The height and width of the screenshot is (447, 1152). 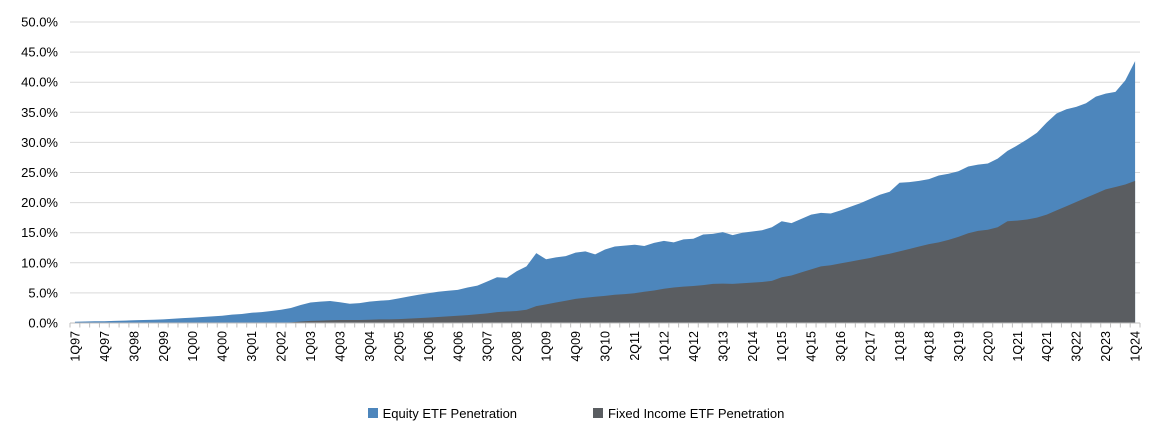 What do you see at coordinates (688, 413) in the screenshot?
I see `legend-item-fixed-income: Fixed Income ETF Penetration` at bounding box center [688, 413].